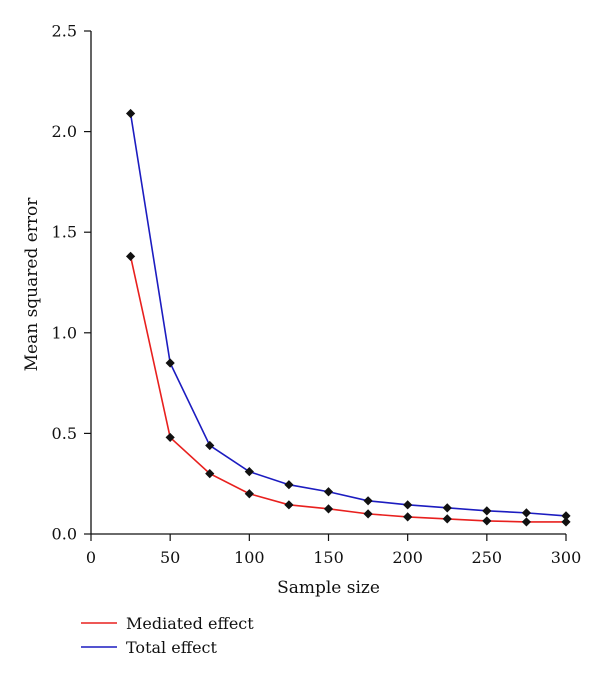 This screenshot has height=681, width=600. What do you see at coordinates (170, 557) in the screenshot?
I see `x-tick-label: 50` at bounding box center [170, 557].